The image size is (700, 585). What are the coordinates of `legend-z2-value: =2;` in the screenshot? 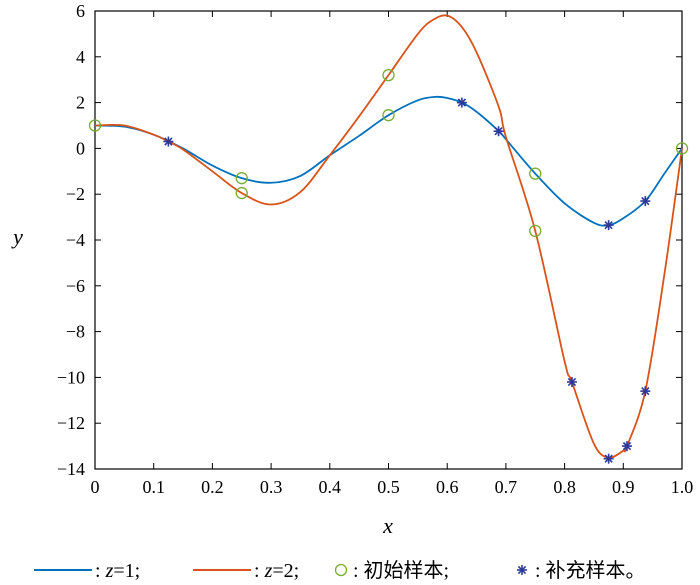 It's located at (285, 571).